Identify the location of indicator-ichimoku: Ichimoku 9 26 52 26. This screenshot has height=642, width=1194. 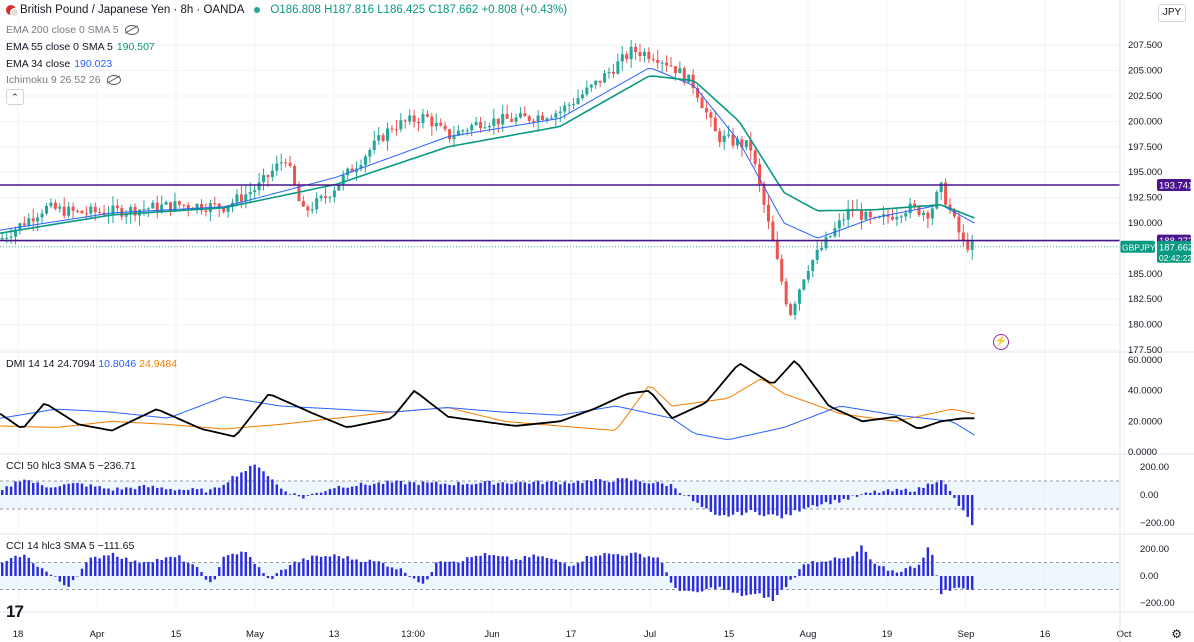
(63, 80).